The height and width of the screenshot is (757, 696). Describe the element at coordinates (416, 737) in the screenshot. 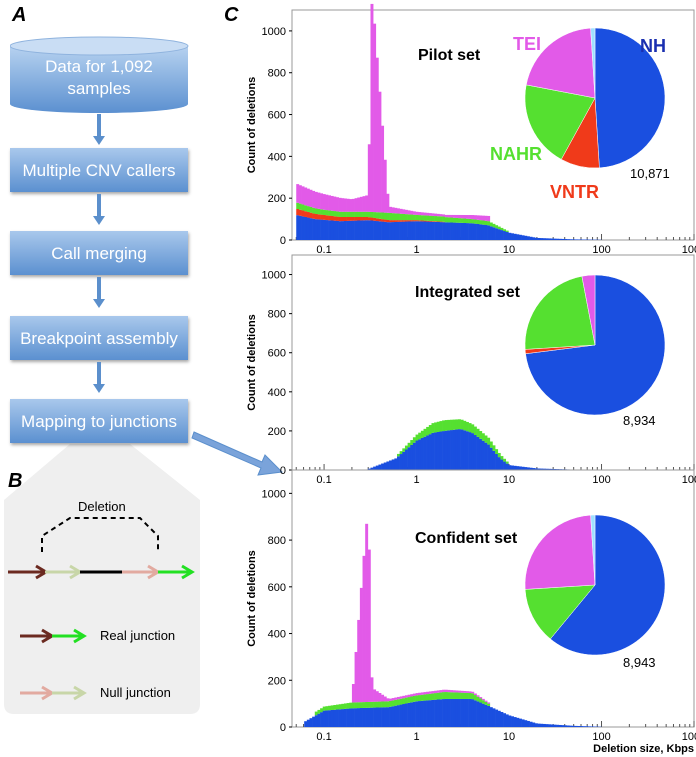

I see `x-tick-label: 1` at that location.